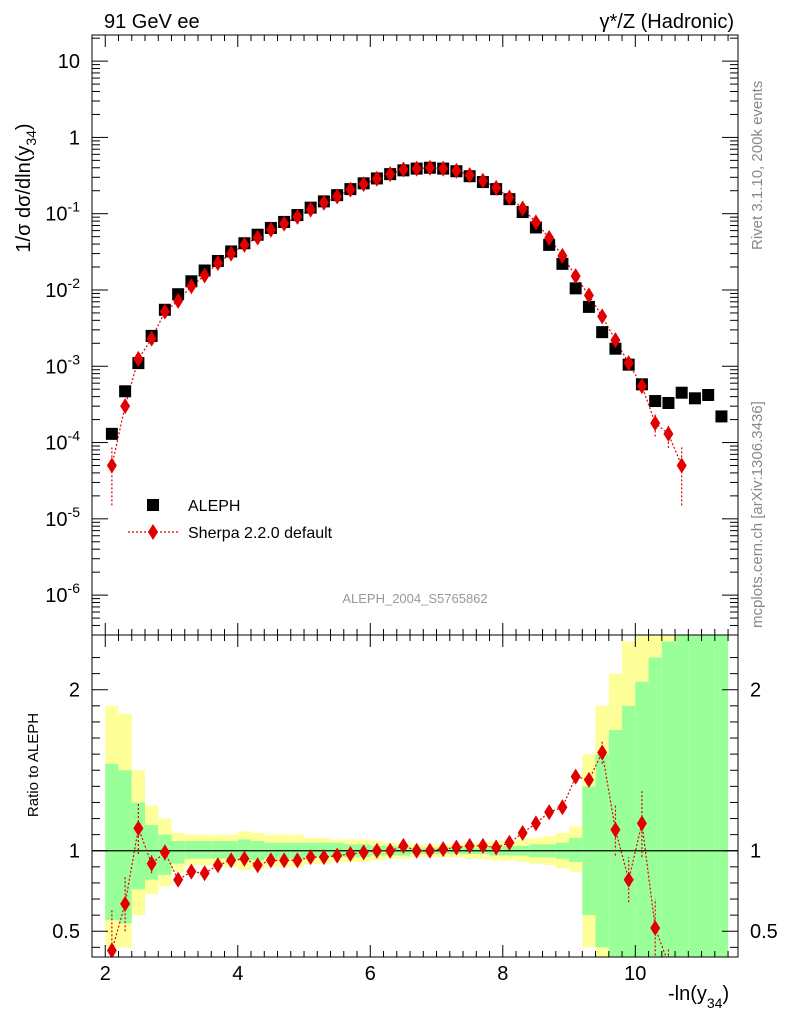  Describe the element at coordinates (635, 974) in the screenshot. I see `x-tick-label: 10` at that location.